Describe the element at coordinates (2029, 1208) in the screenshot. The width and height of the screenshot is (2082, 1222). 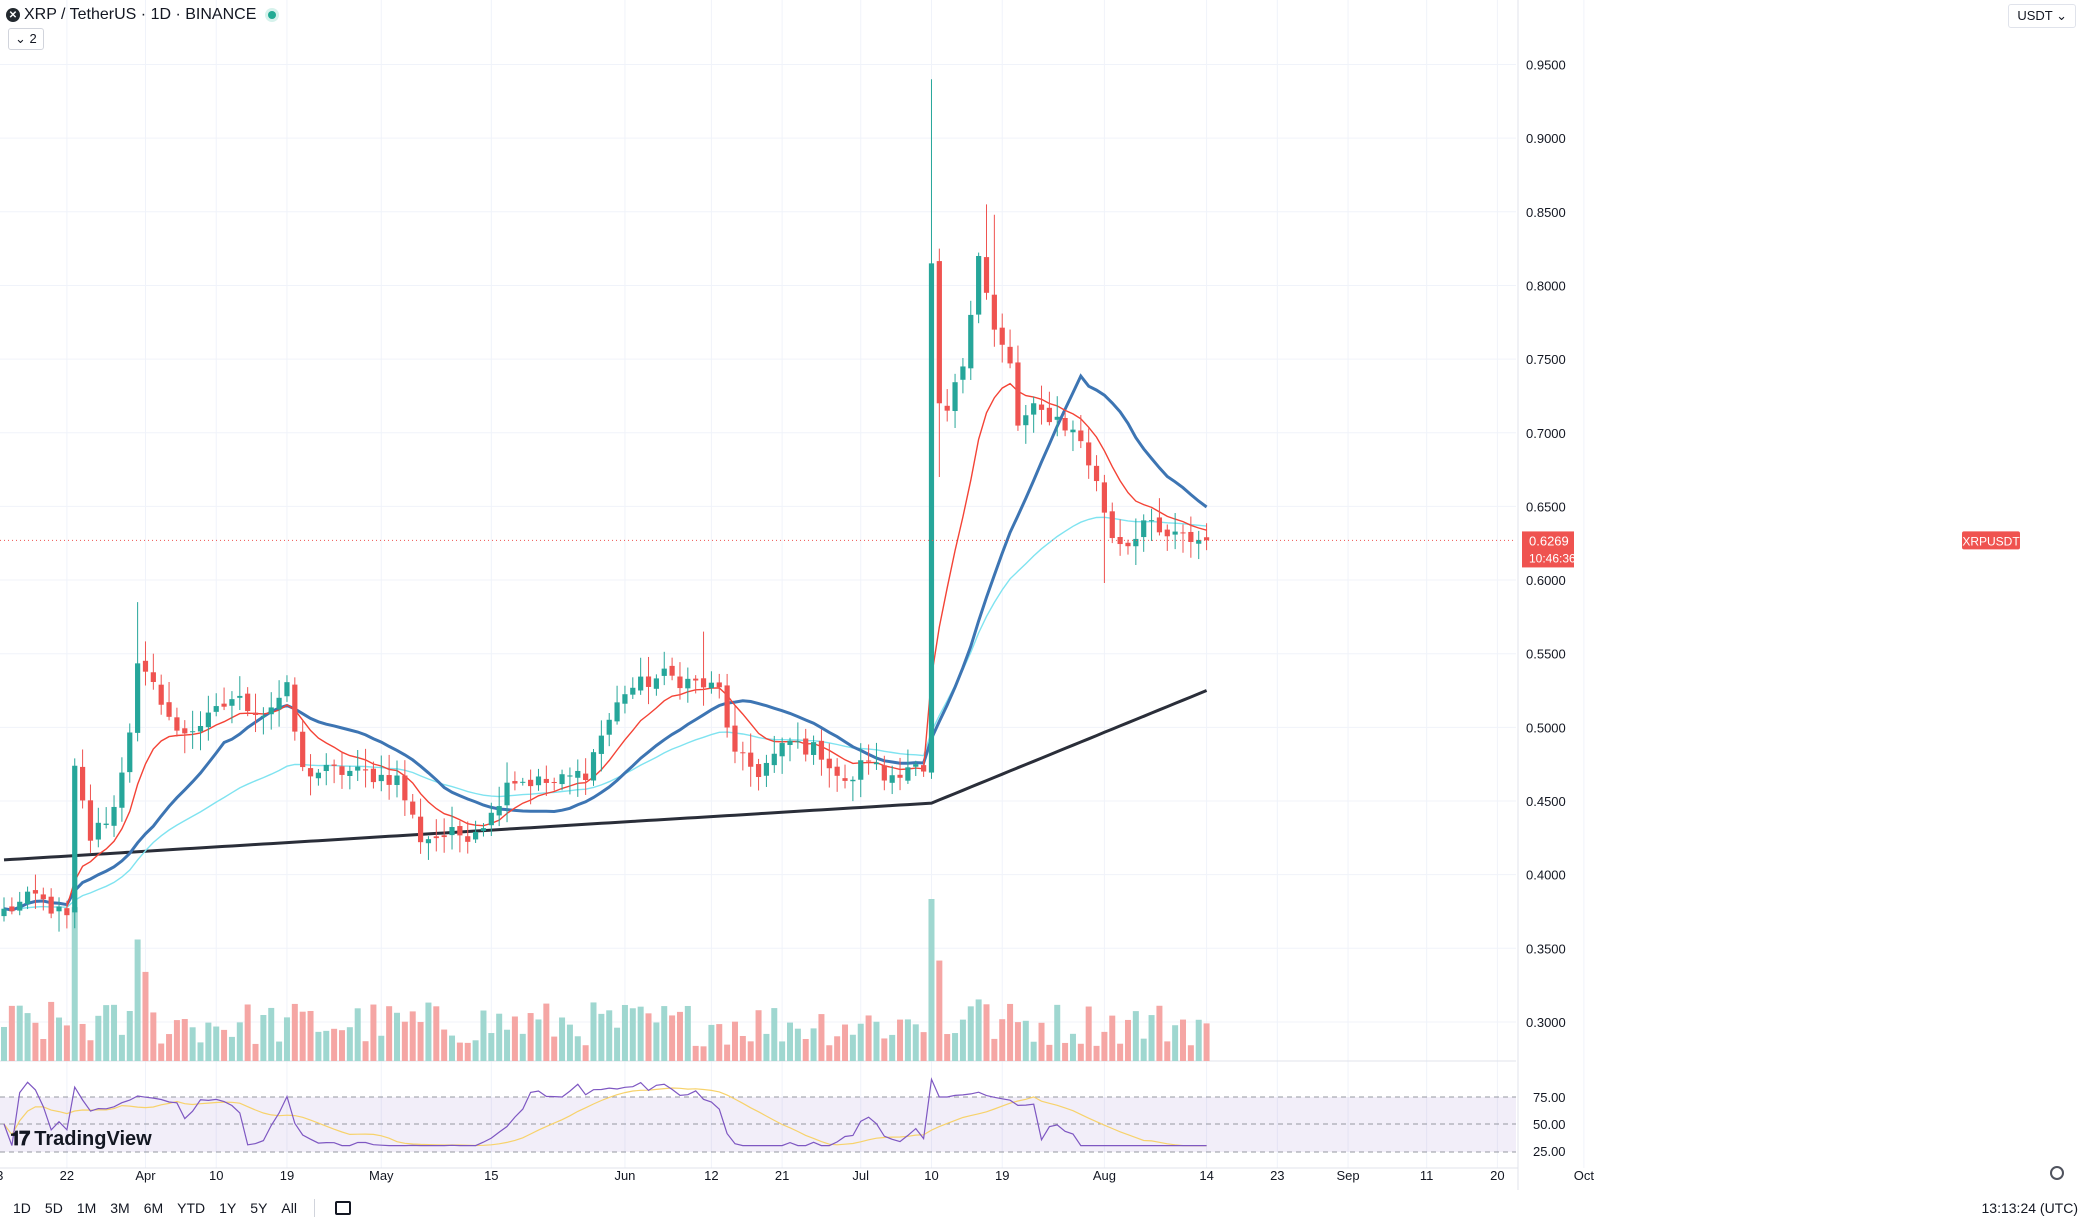
I see `utc-clock: 13:13:24 (UTC)` at that location.